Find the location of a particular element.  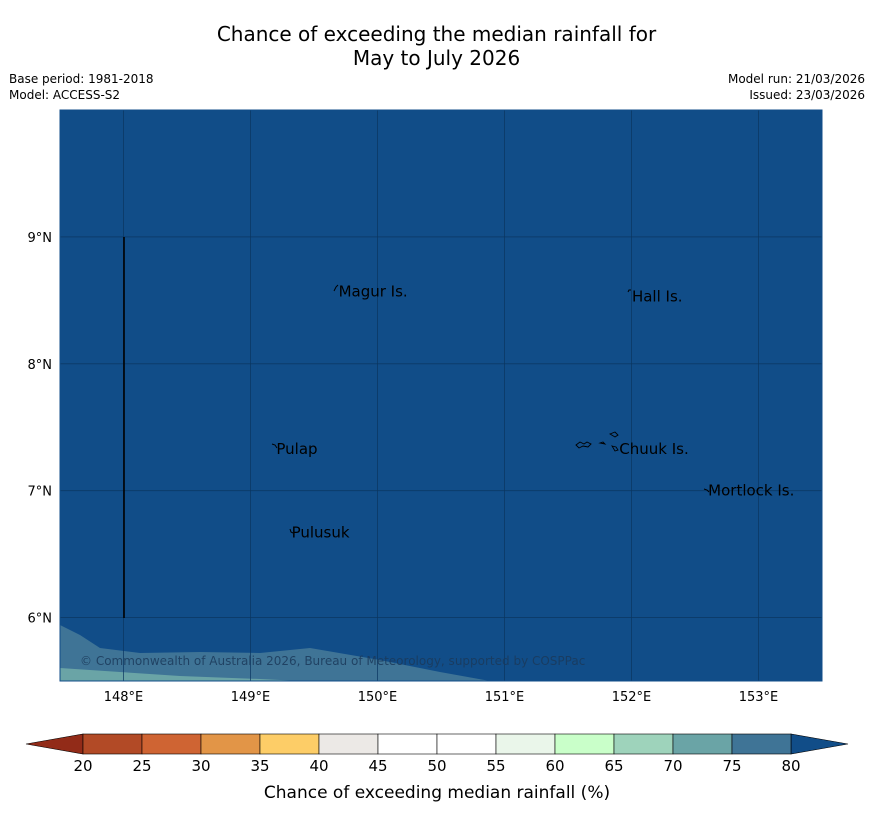

colorbar-tick-label: 50 is located at coordinates (436, 766).